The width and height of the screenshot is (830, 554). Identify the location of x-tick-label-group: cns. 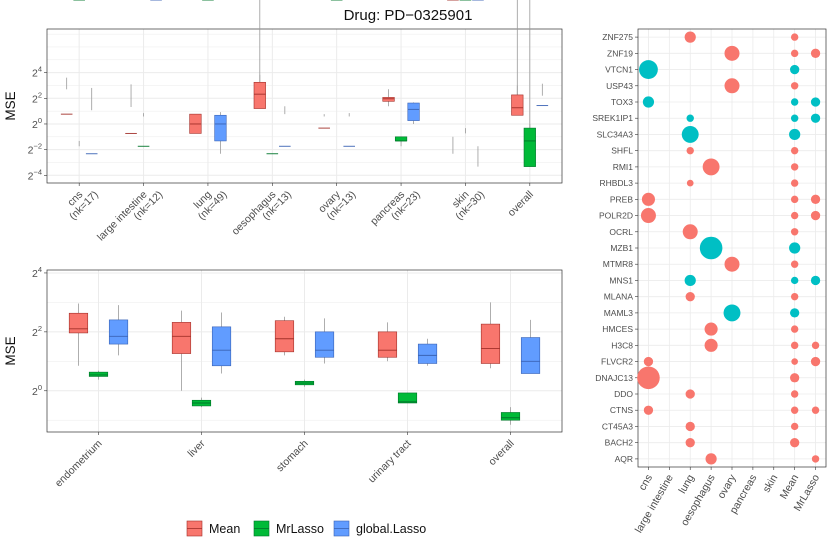
(645, 483).